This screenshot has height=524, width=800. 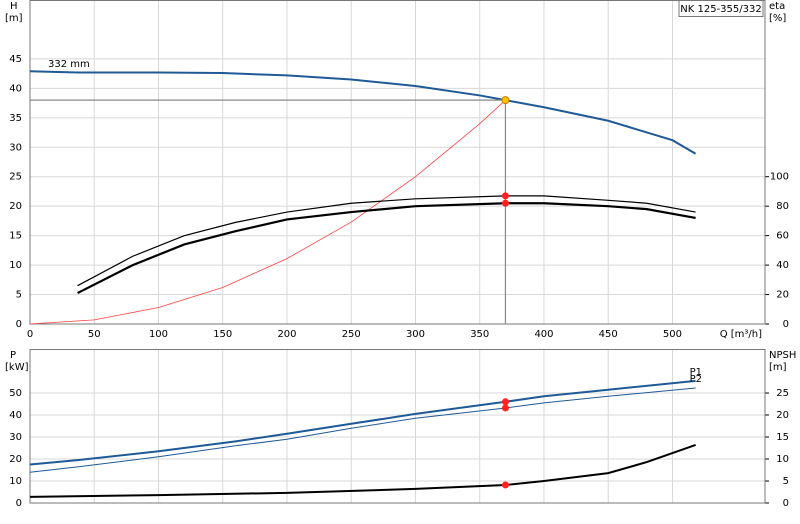 I want to click on y2-axis-unit: [m], so click(x=778, y=367).